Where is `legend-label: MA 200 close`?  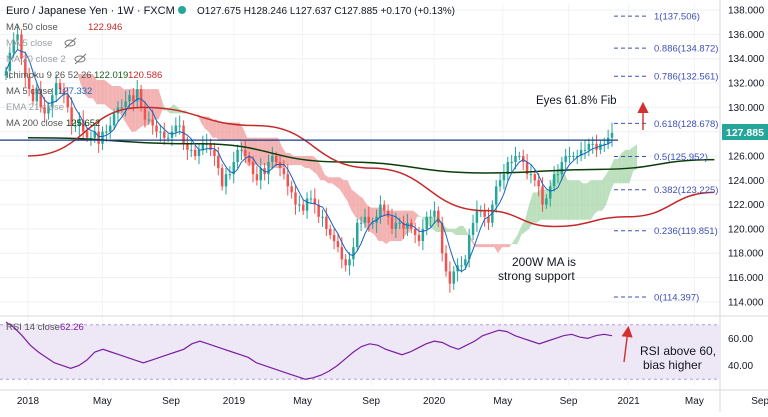
legend-label: MA 200 close is located at coordinates (34, 123).